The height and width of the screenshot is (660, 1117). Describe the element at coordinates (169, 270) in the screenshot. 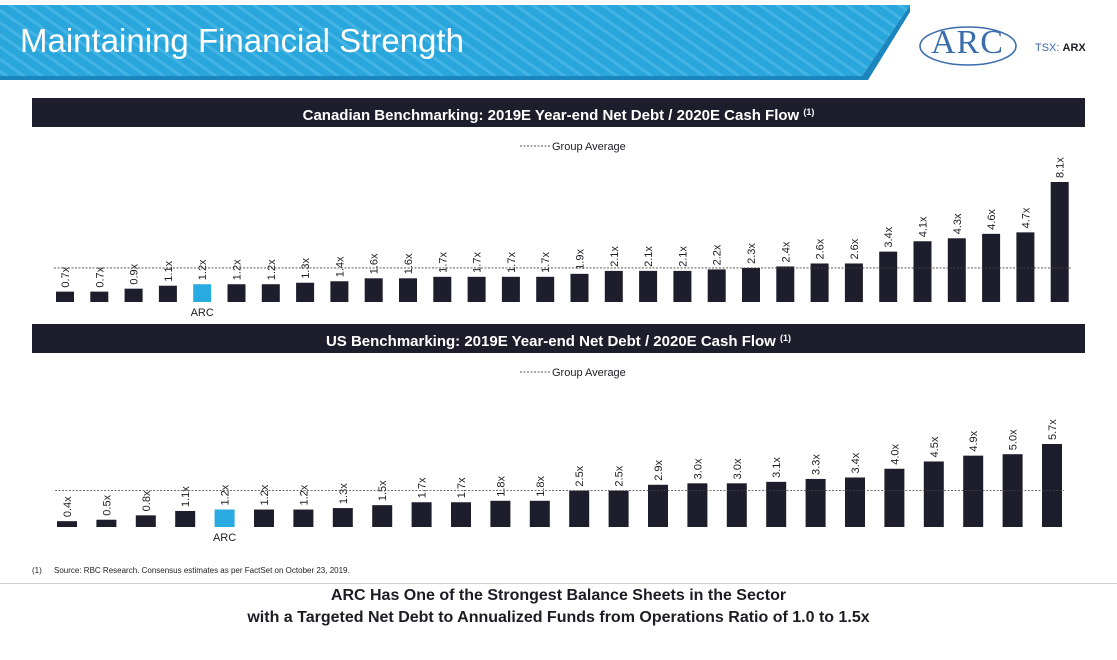

I see `canadian-data-label: 1.1x` at that location.